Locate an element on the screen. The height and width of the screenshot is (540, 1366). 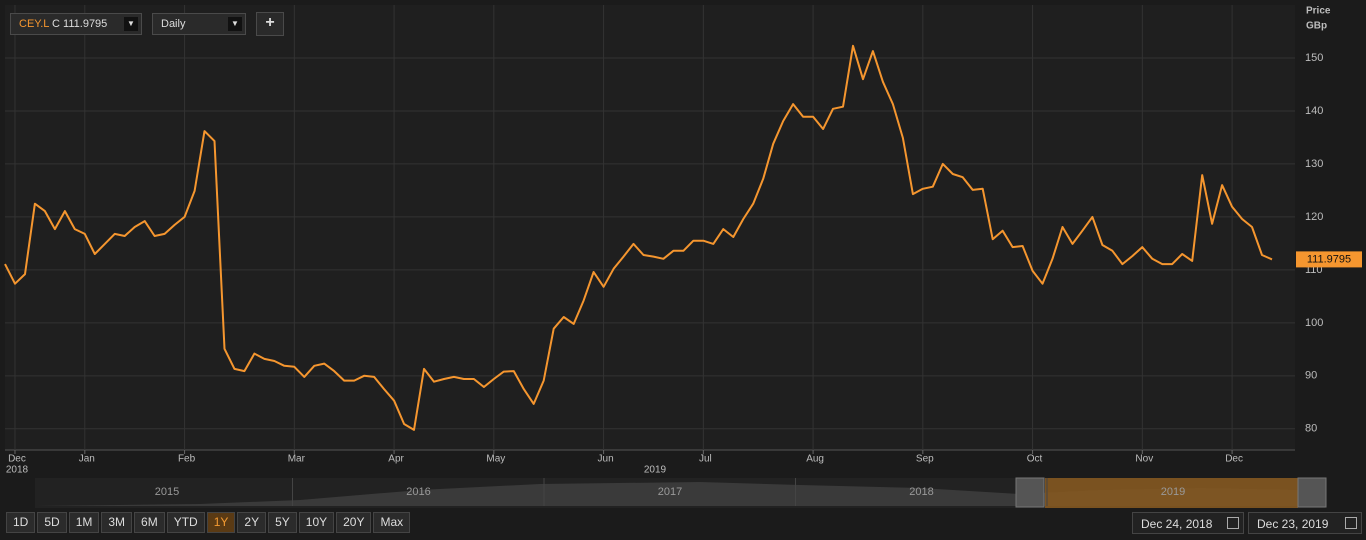
last-price-badge is located at coordinates (1329, 259).